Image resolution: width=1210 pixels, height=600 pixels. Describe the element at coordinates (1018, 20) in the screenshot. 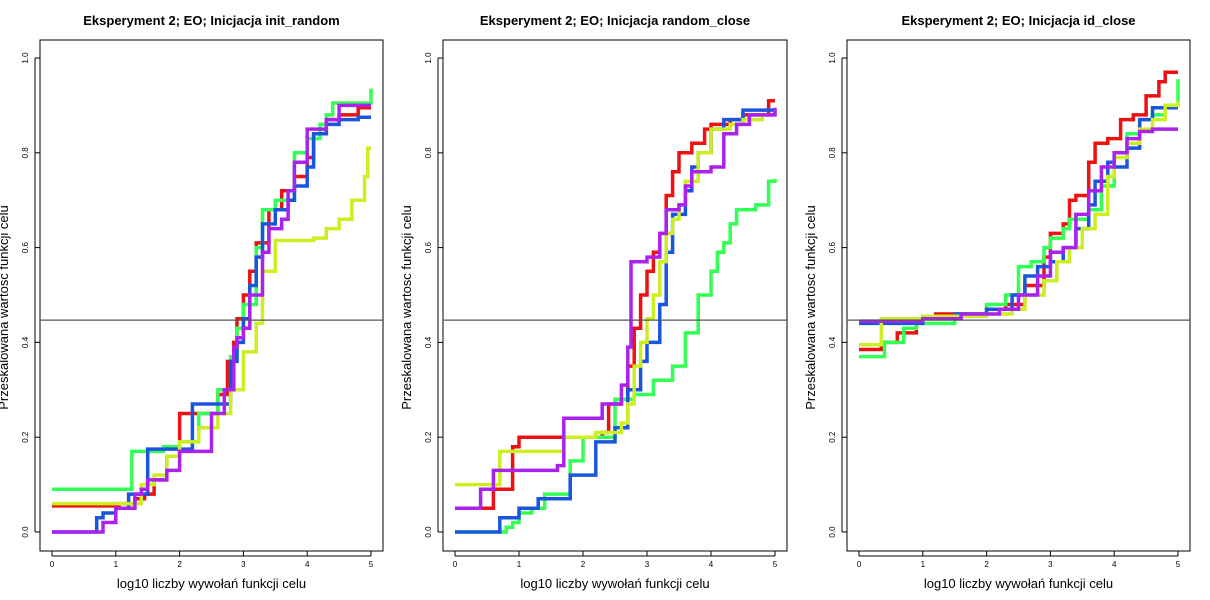

I see `chart-title: Eksperyment 2; EO; Inicjacja id_close` at that location.